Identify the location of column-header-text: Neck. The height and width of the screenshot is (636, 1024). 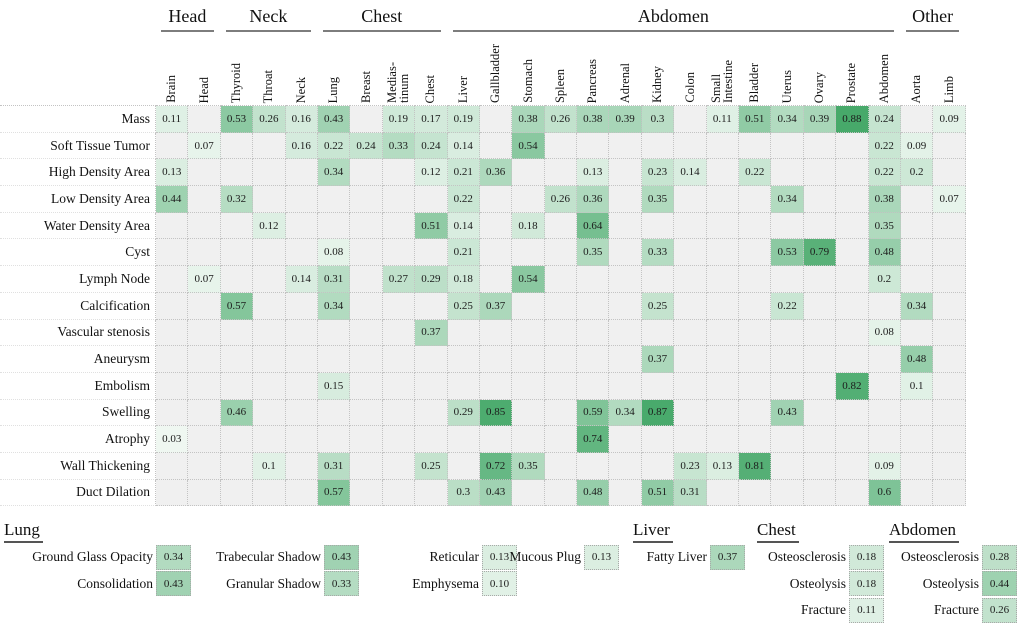
(300, 89).